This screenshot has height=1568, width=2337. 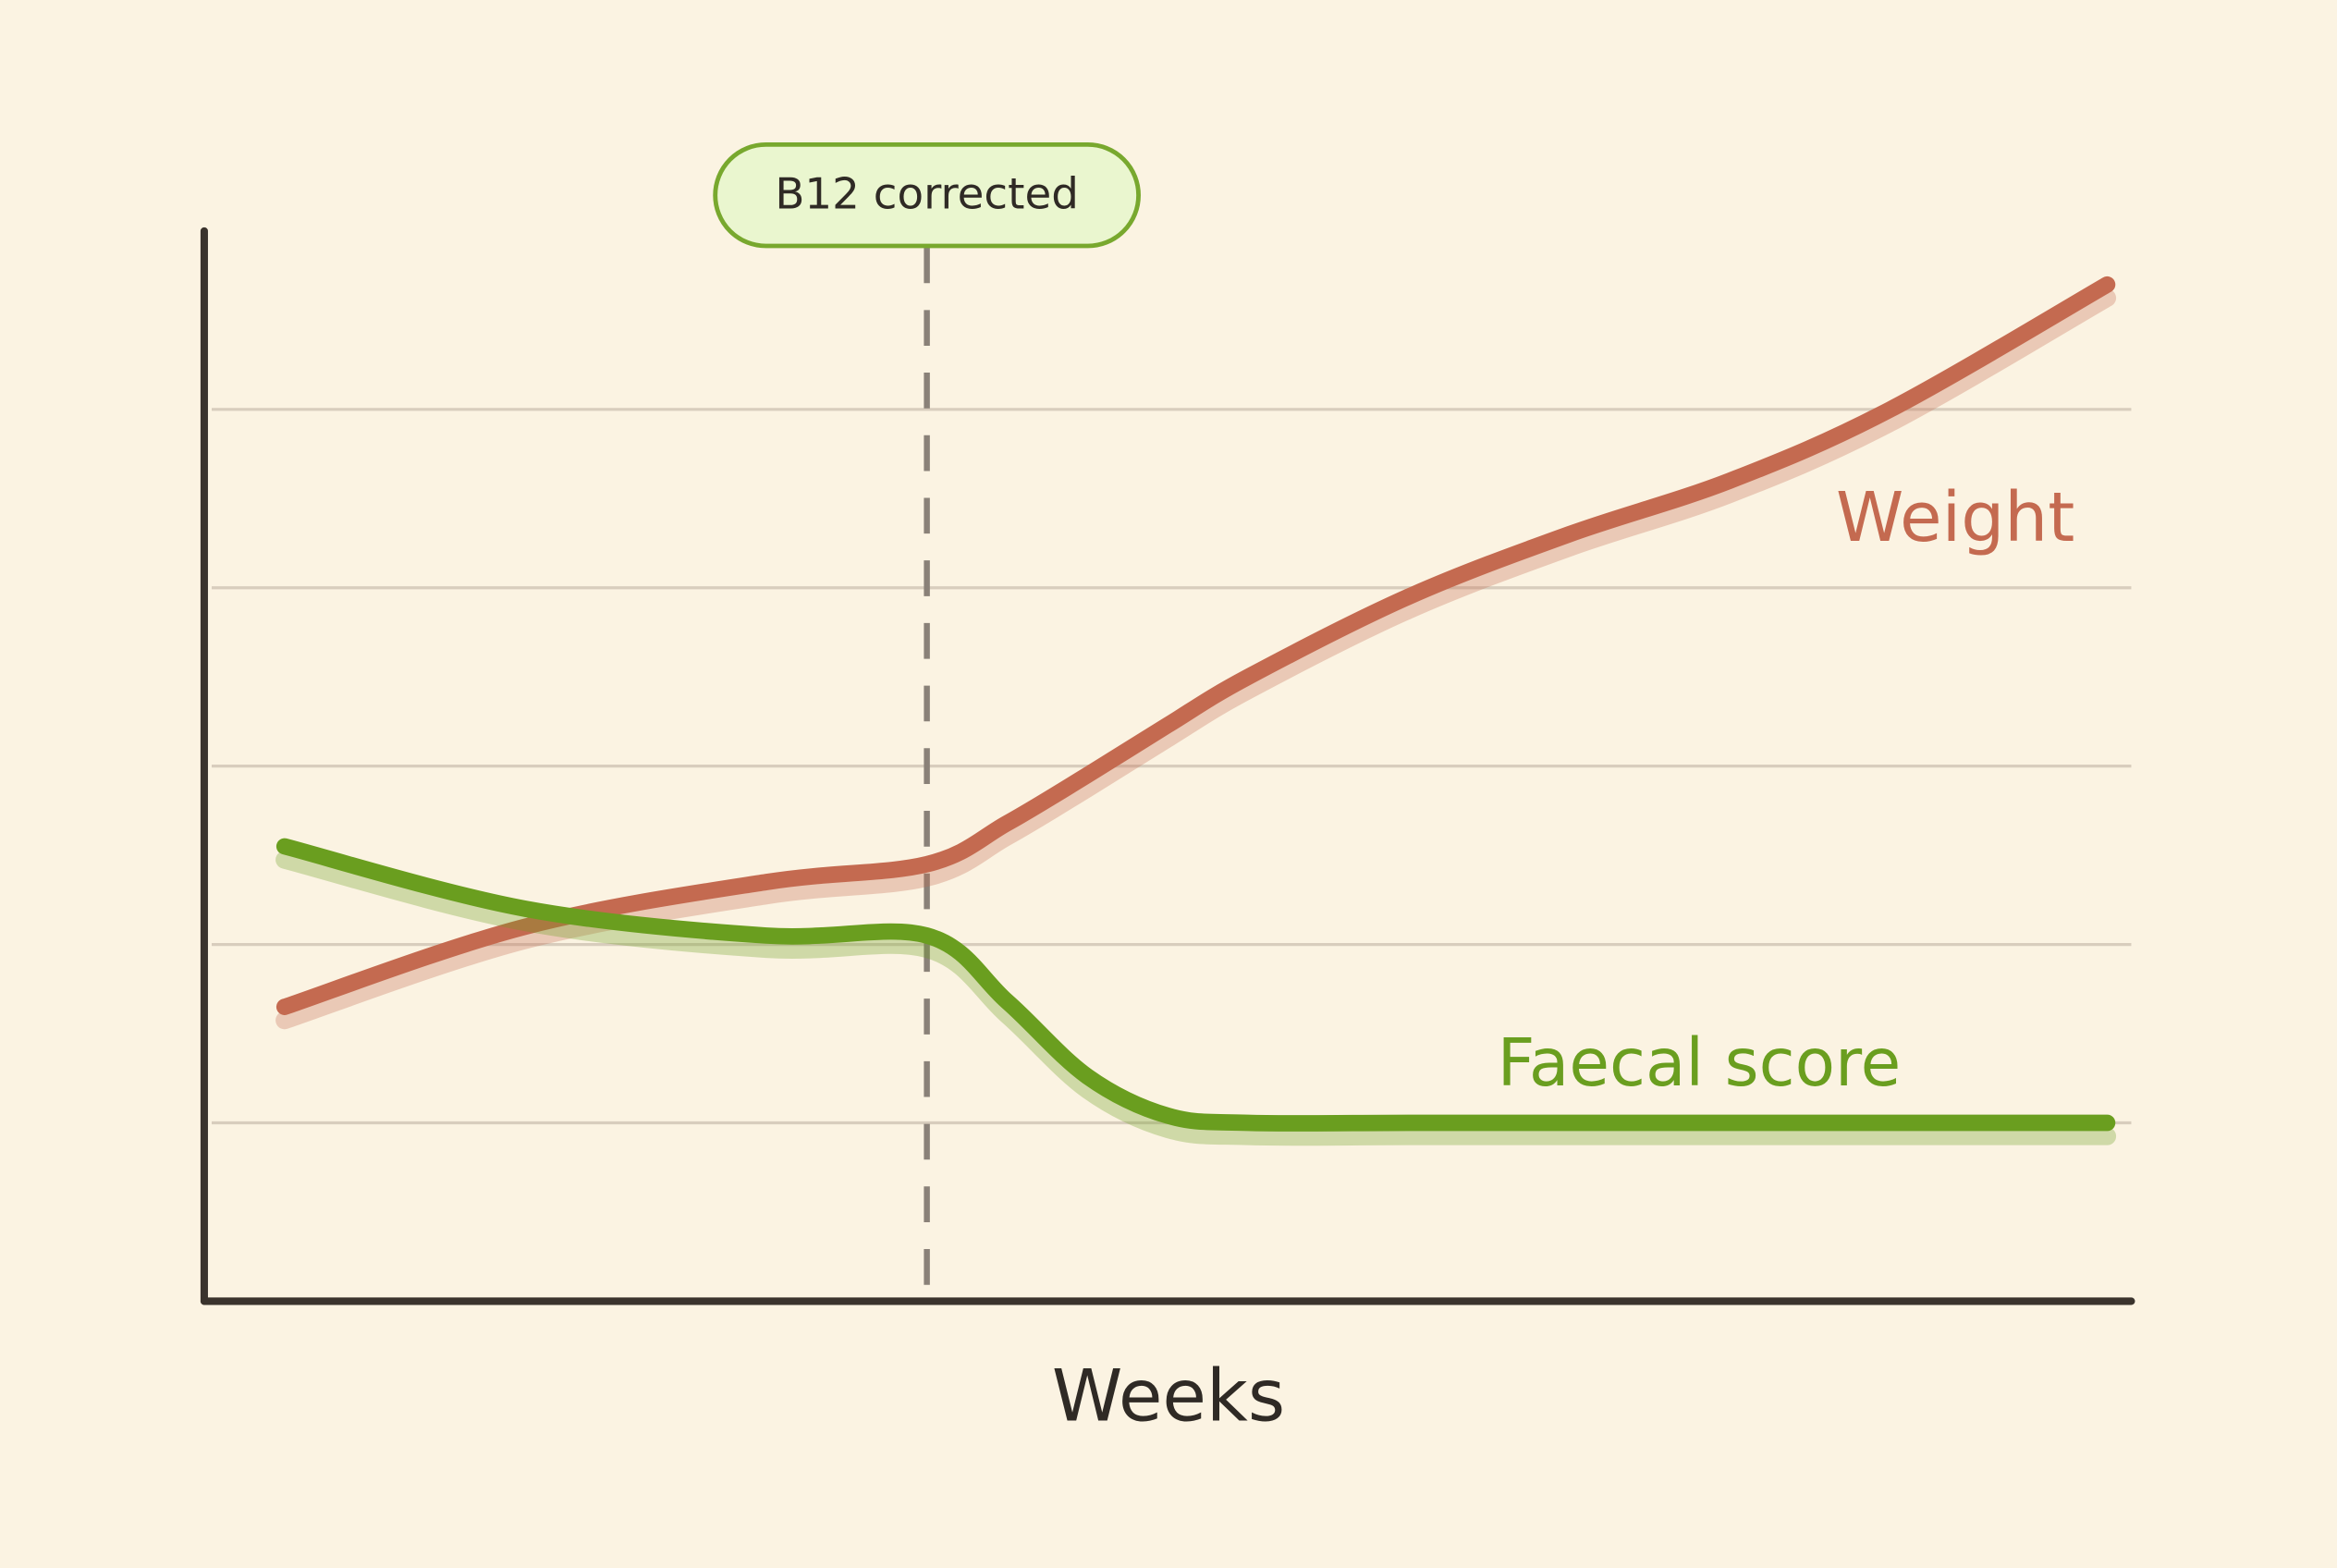 I want to click on annotation-label: B12 corrected, so click(x=927, y=194).